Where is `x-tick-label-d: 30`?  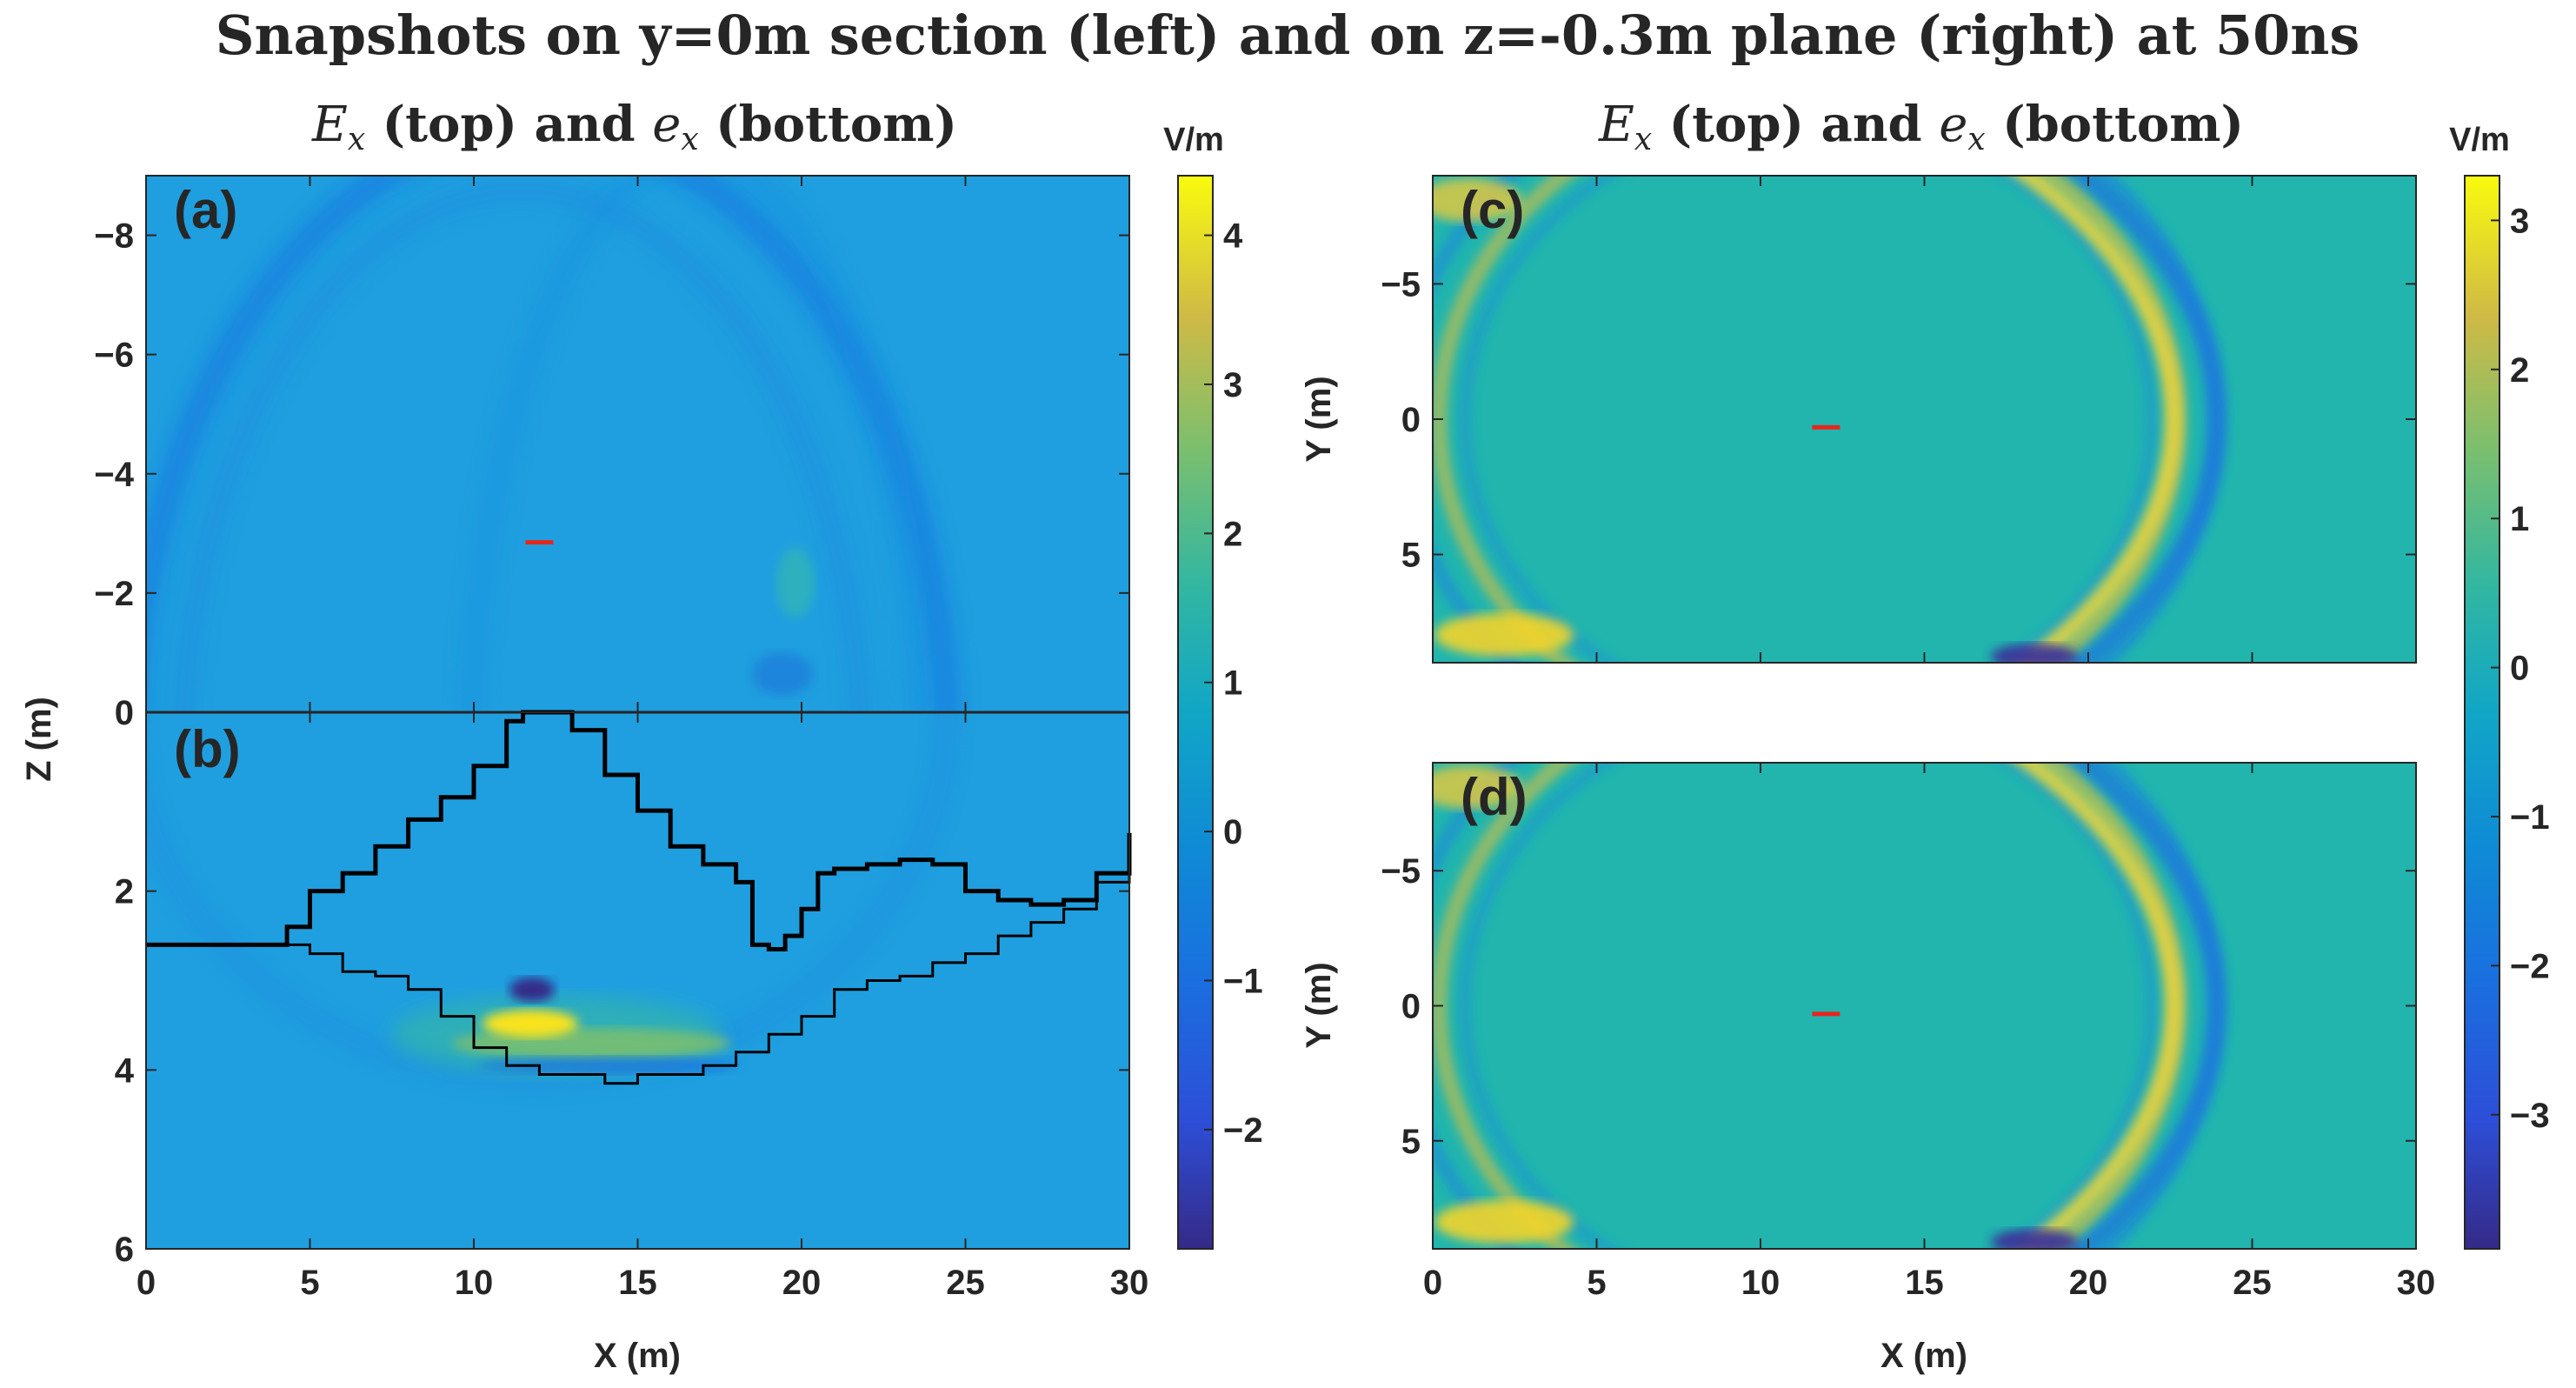 x-tick-label-d: 30 is located at coordinates (2416, 1283).